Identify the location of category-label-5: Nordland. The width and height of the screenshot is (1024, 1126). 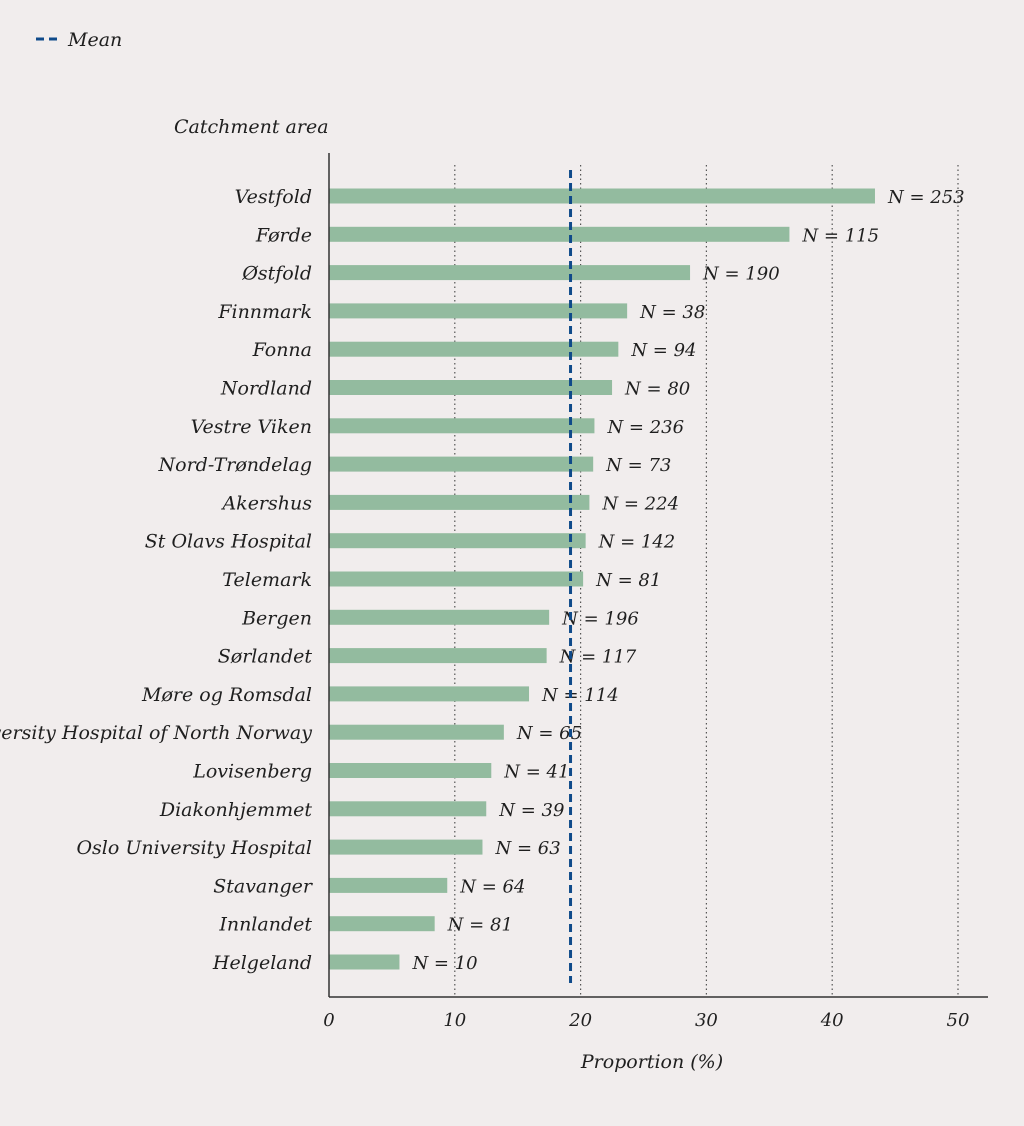
(266, 389).